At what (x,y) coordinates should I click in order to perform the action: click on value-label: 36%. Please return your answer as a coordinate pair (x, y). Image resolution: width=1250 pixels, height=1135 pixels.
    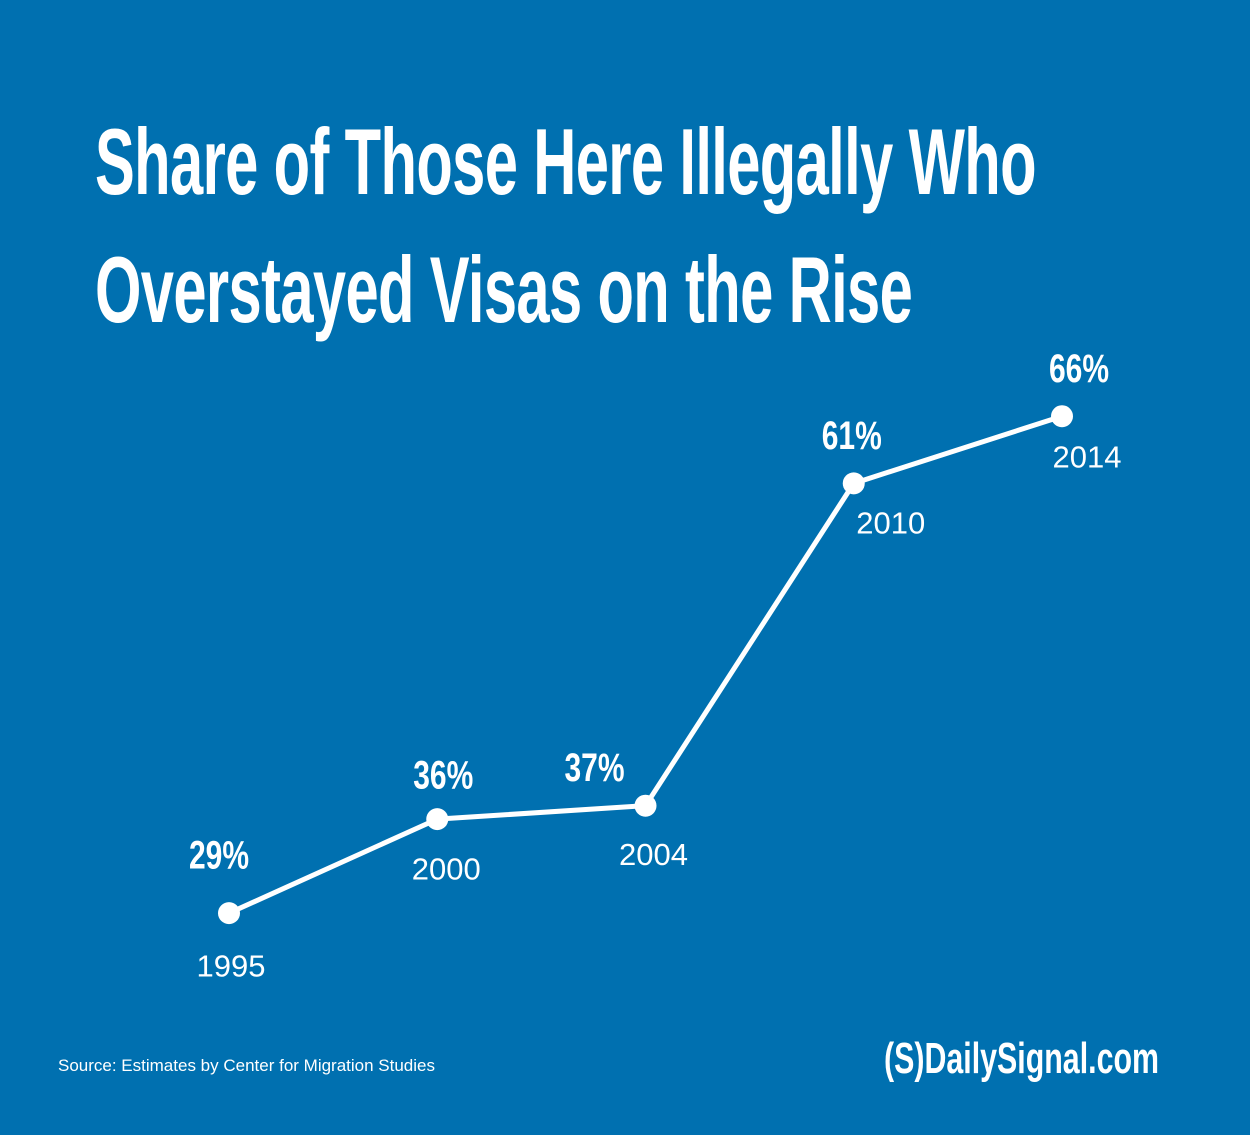
    Looking at the image, I should click on (443, 776).